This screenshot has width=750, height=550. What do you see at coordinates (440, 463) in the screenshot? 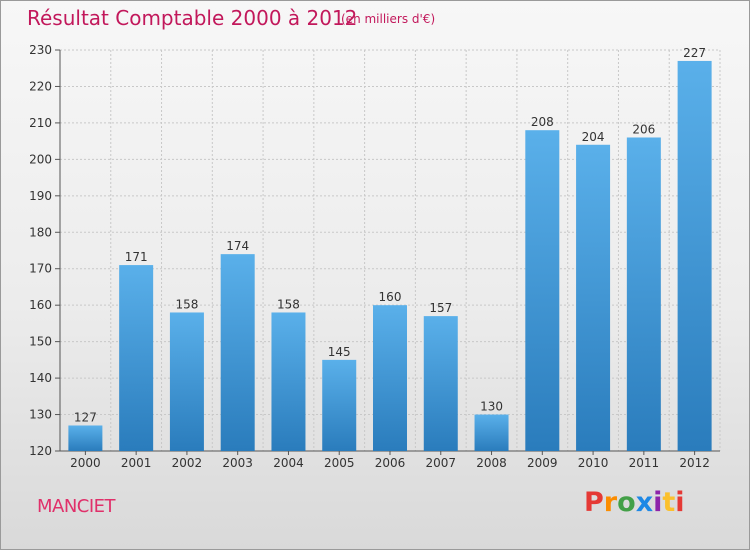
I see `x-tick-label-2007: 2007` at bounding box center [440, 463].